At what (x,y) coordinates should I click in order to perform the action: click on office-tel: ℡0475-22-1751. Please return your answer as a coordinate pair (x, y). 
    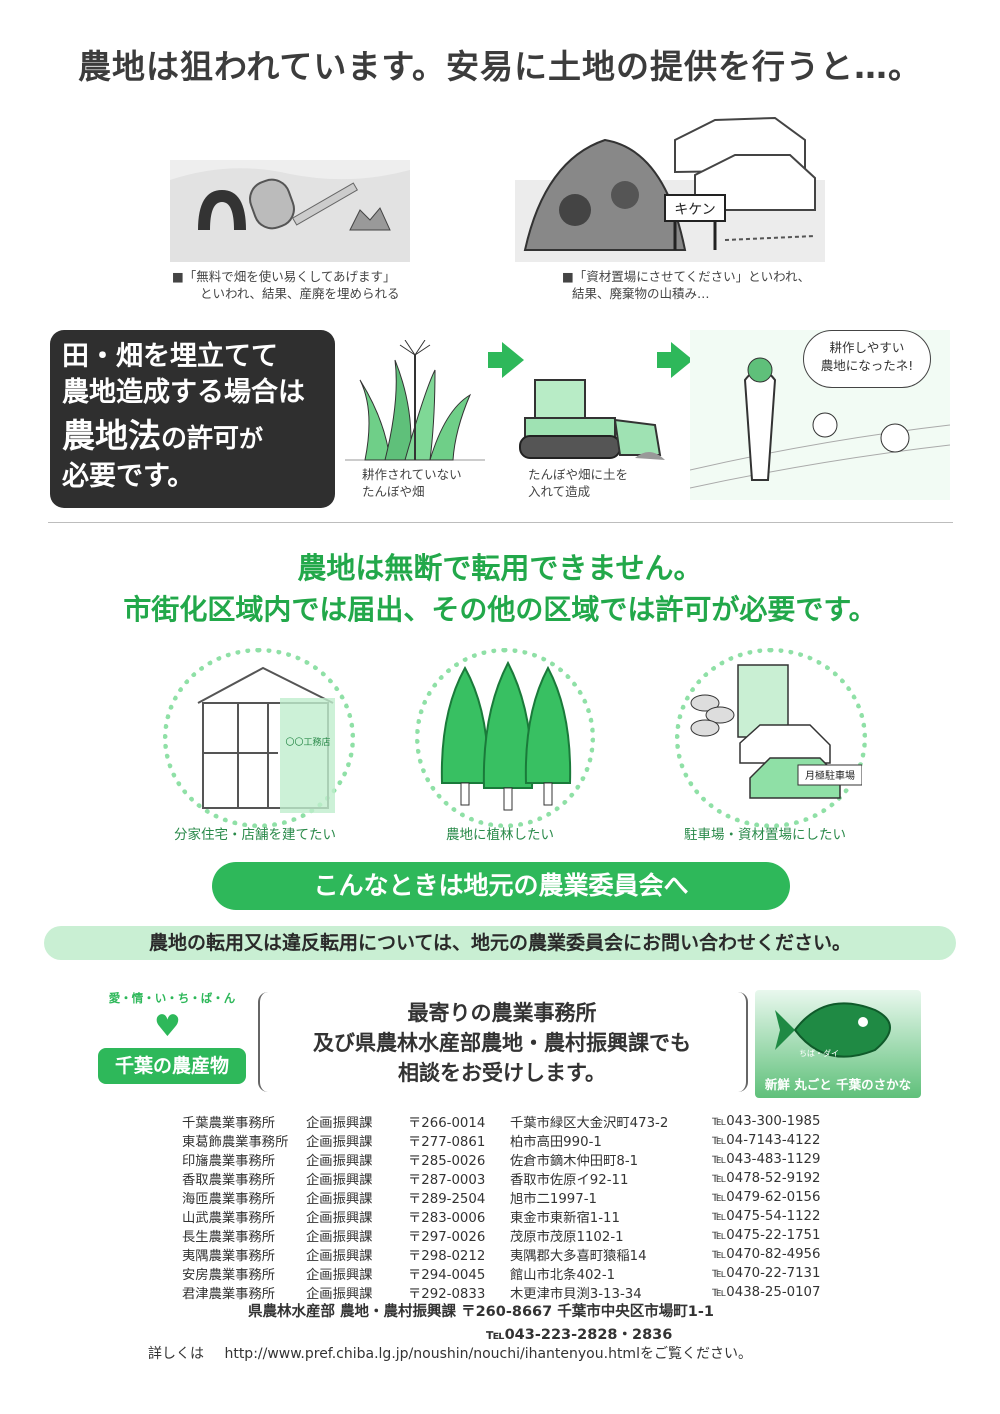
    Looking at the image, I should click on (766, 1235).